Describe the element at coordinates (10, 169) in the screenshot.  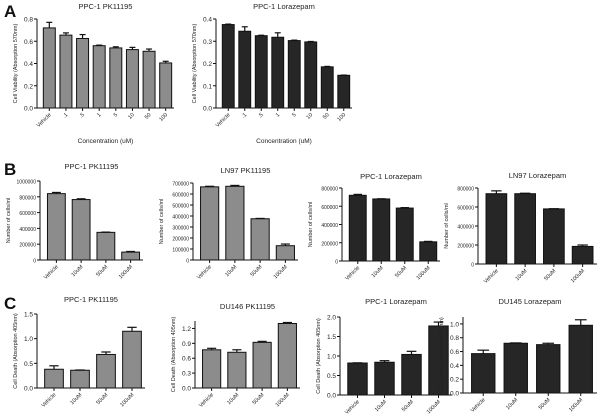
I see `panel-label-b: B` at that location.